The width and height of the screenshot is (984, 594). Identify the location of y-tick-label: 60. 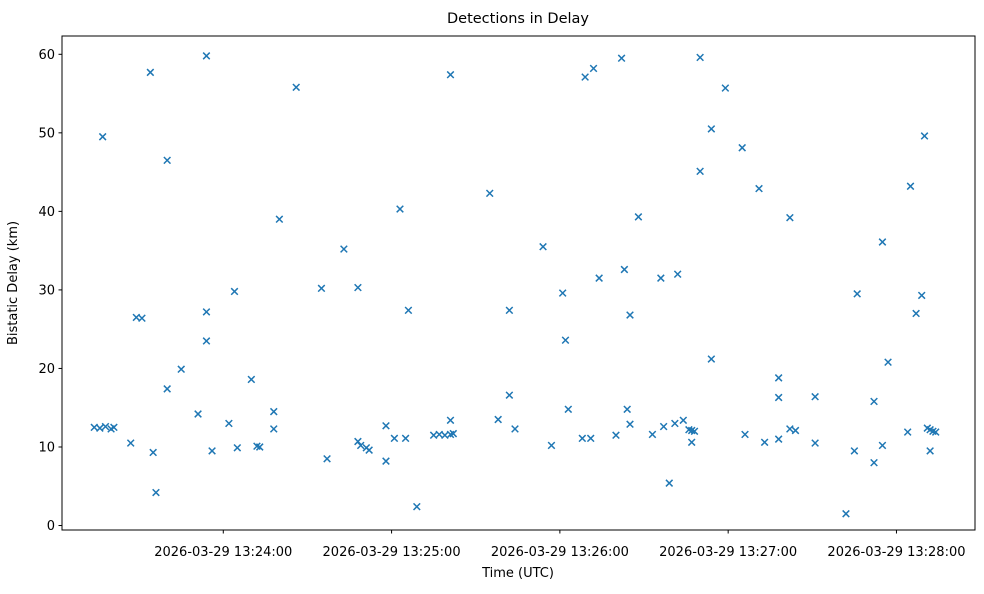
(46, 55).